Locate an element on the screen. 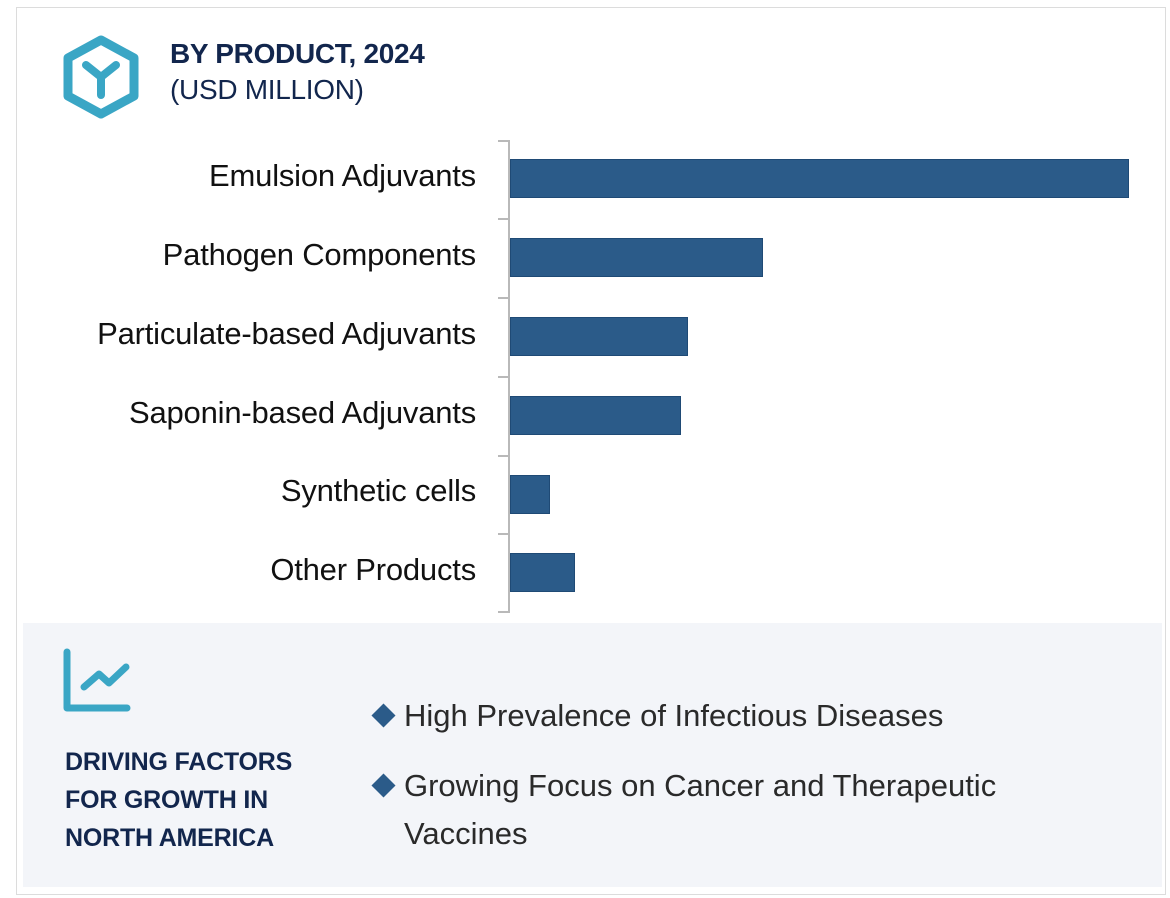 Image resolution: width=1170 pixels, height=898 pixels. factor-item: High Prevalence of Infectious Diseases is located at coordinates (730, 716).